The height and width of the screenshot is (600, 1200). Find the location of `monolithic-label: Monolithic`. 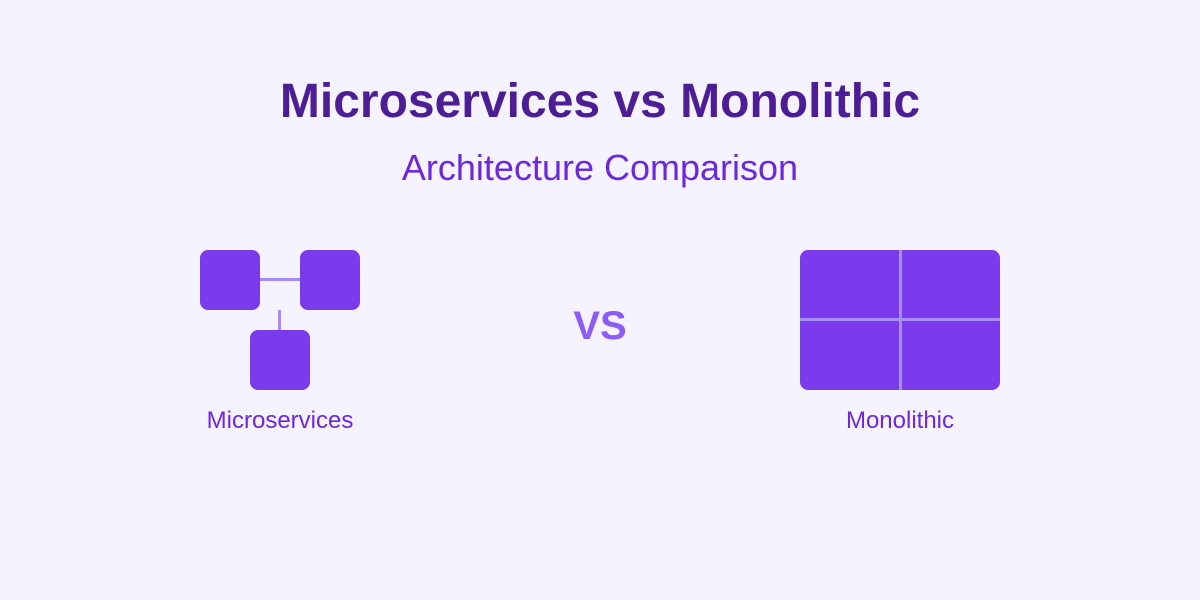

monolithic-label: Monolithic is located at coordinates (900, 420).